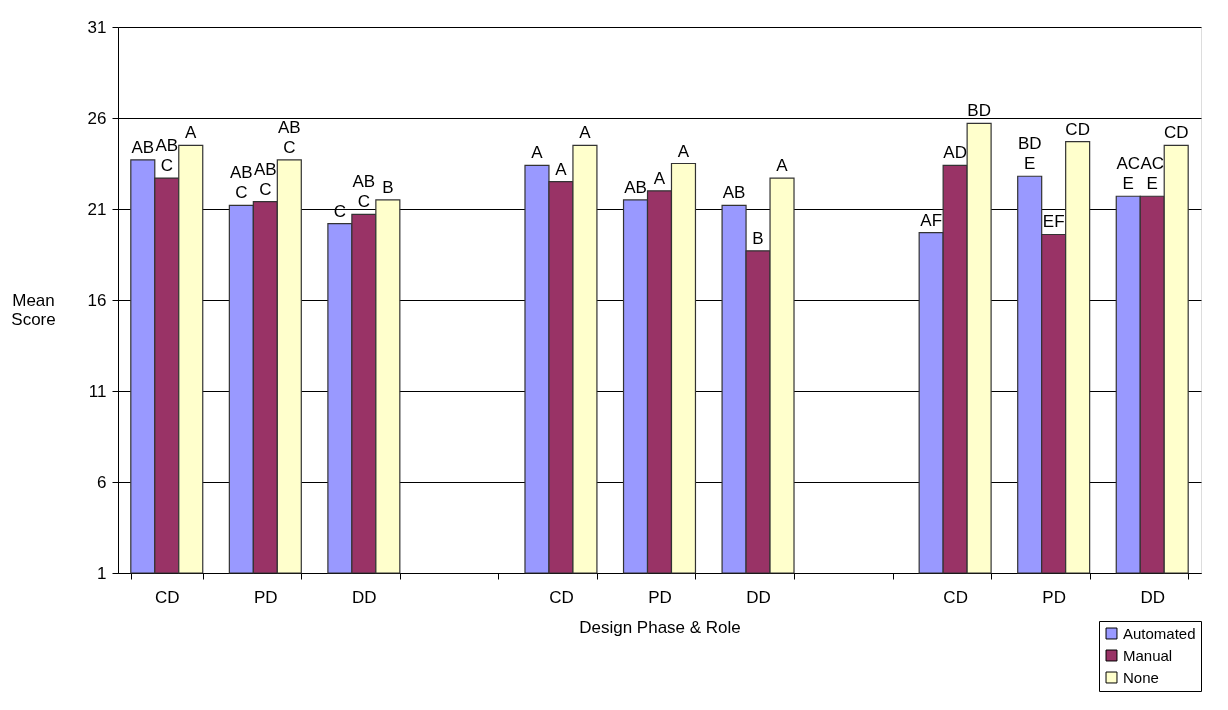 The height and width of the screenshot is (710, 1228). What do you see at coordinates (1029, 154) in the screenshot?
I see `text: BD E` at bounding box center [1029, 154].